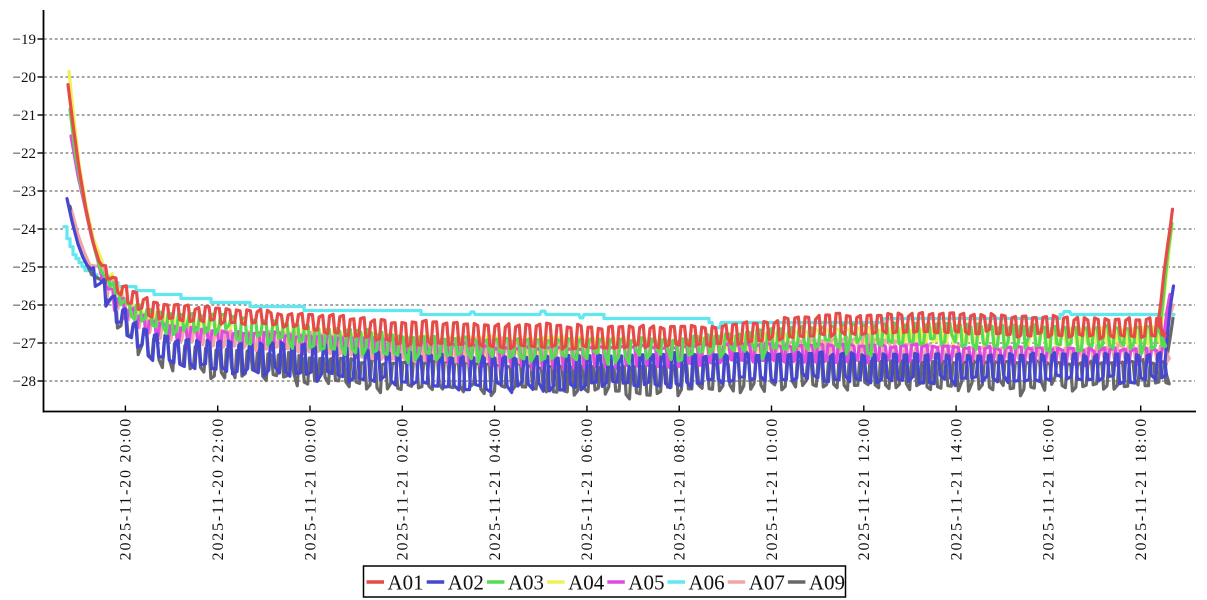 This screenshot has width=1207, height=600. Describe the element at coordinates (646, 583) in the screenshot. I see `svg-text: A05` at that location.